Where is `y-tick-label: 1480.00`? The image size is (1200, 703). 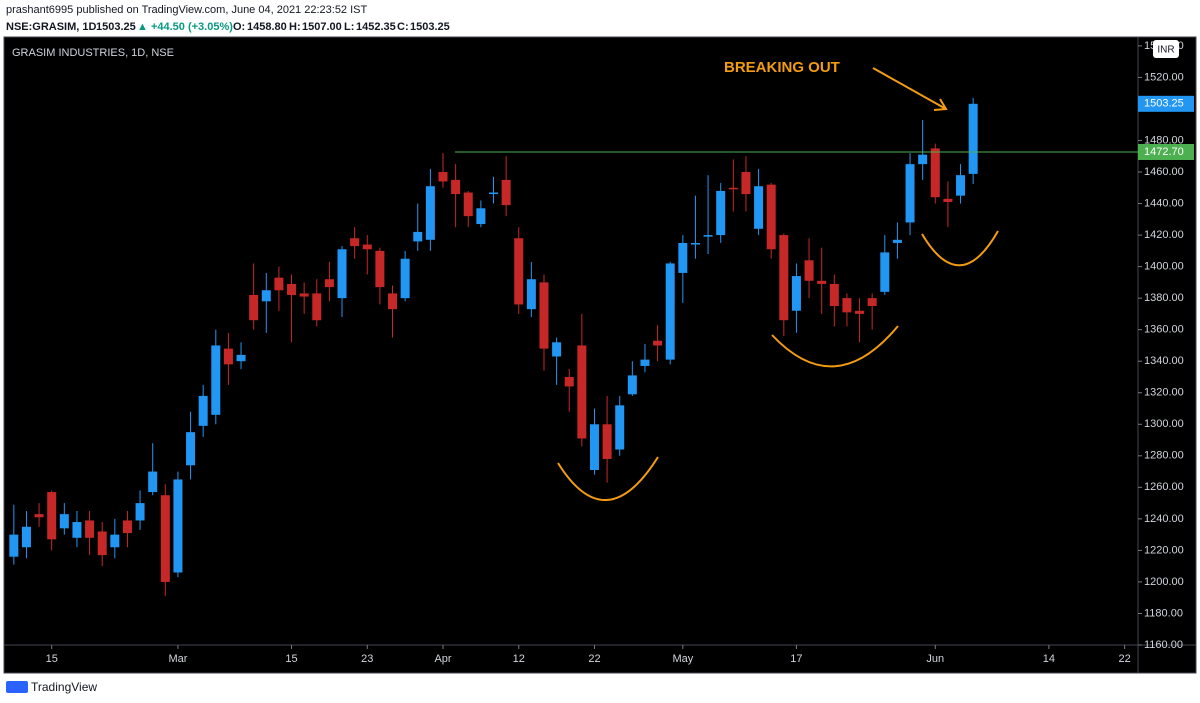
y-tick-label: 1480.00 is located at coordinates (1164, 140).